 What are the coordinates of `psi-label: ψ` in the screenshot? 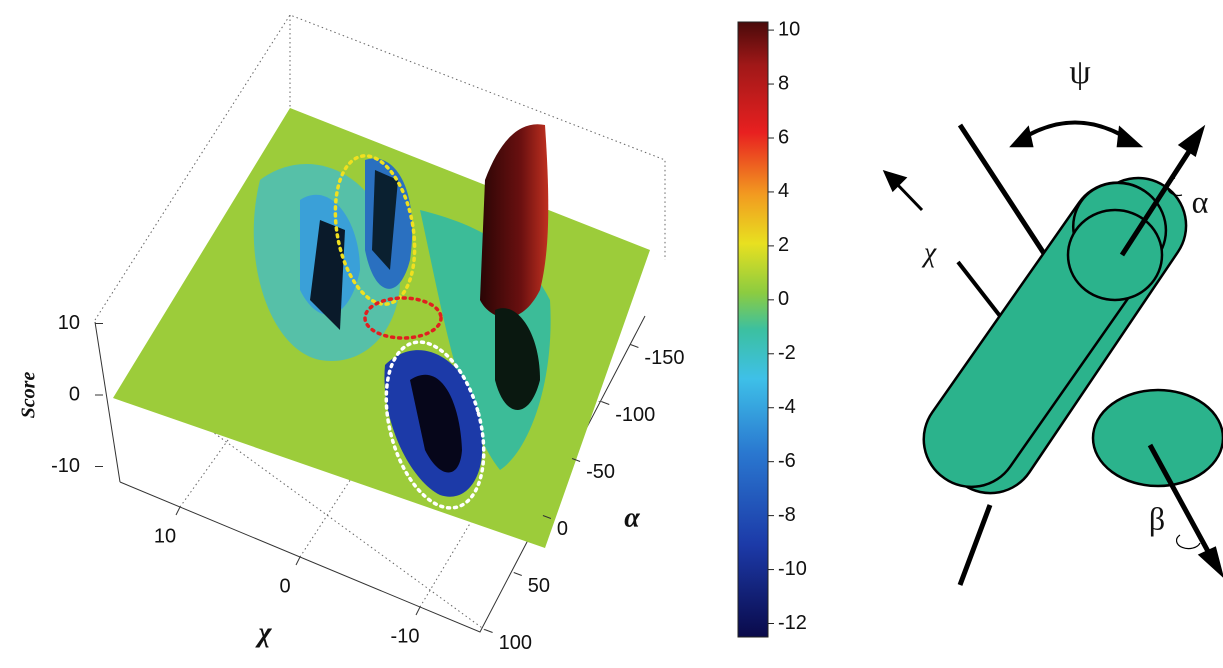 It's located at (1079, 72).